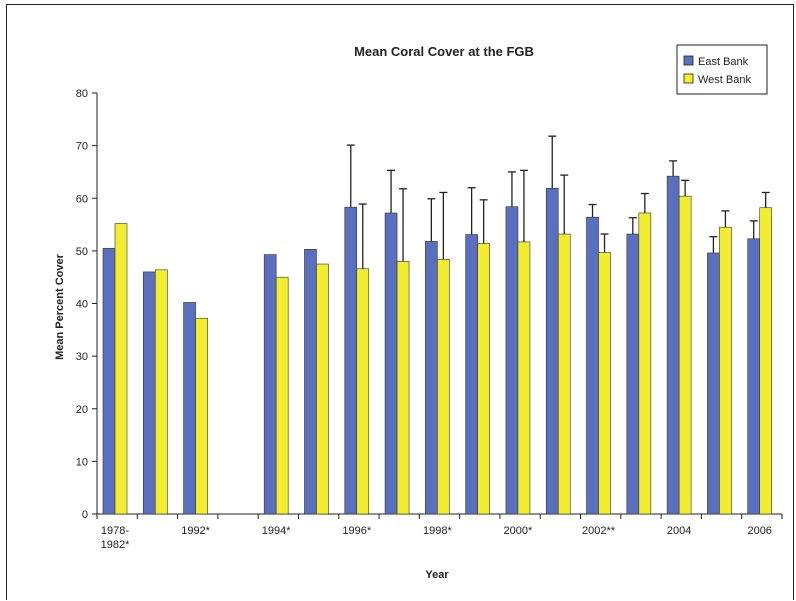 The height and width of the screenshot is (601, 796). What do you see at coordinates (437, 531) in the screenshot?
I see `x-tick-label: 1998*` at bounding box center [437, 531].